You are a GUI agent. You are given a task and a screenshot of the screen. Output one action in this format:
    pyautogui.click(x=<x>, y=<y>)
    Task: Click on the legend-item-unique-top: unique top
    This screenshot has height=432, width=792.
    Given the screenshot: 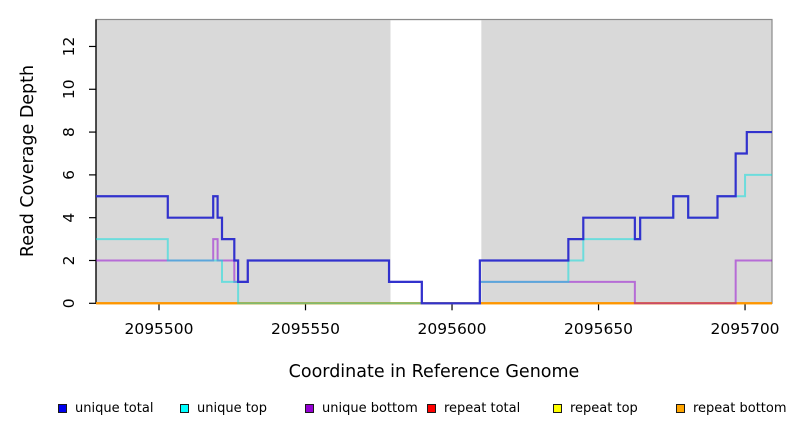 What is the action you would take?
    pyautogui.click(x=223, y=408)
    